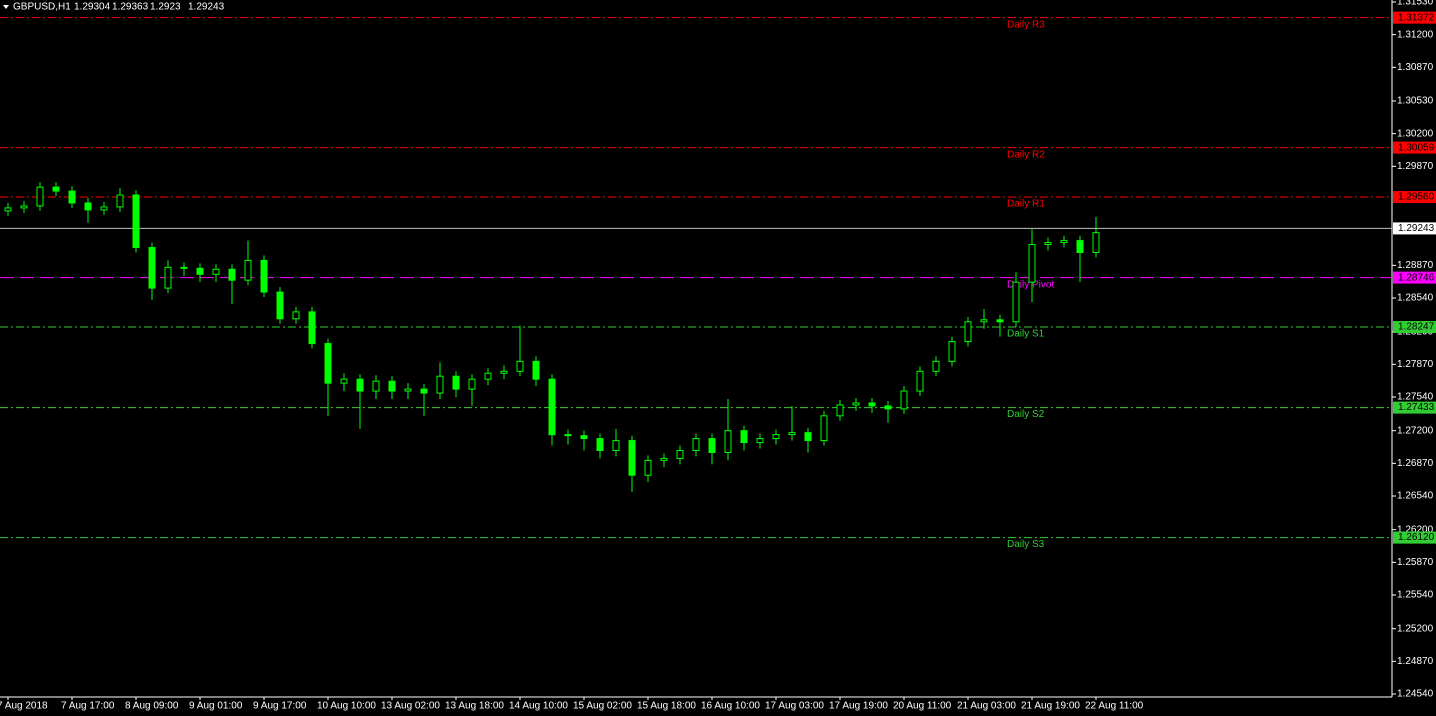  What do you see at coordinates (794, 706) in the screenshot?
I see `x-tick-label: 17 Aug 03:00` at bounding box center [794, 706].